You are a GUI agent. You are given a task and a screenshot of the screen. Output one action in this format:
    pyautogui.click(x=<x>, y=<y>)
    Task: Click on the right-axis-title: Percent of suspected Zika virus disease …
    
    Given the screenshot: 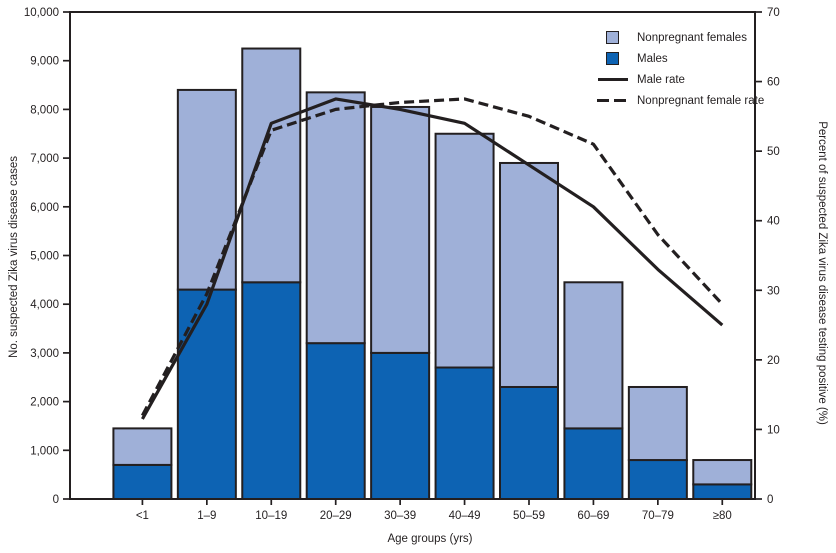 What is the action you would take?
    pyautogui.click(x=822, y=273)
    